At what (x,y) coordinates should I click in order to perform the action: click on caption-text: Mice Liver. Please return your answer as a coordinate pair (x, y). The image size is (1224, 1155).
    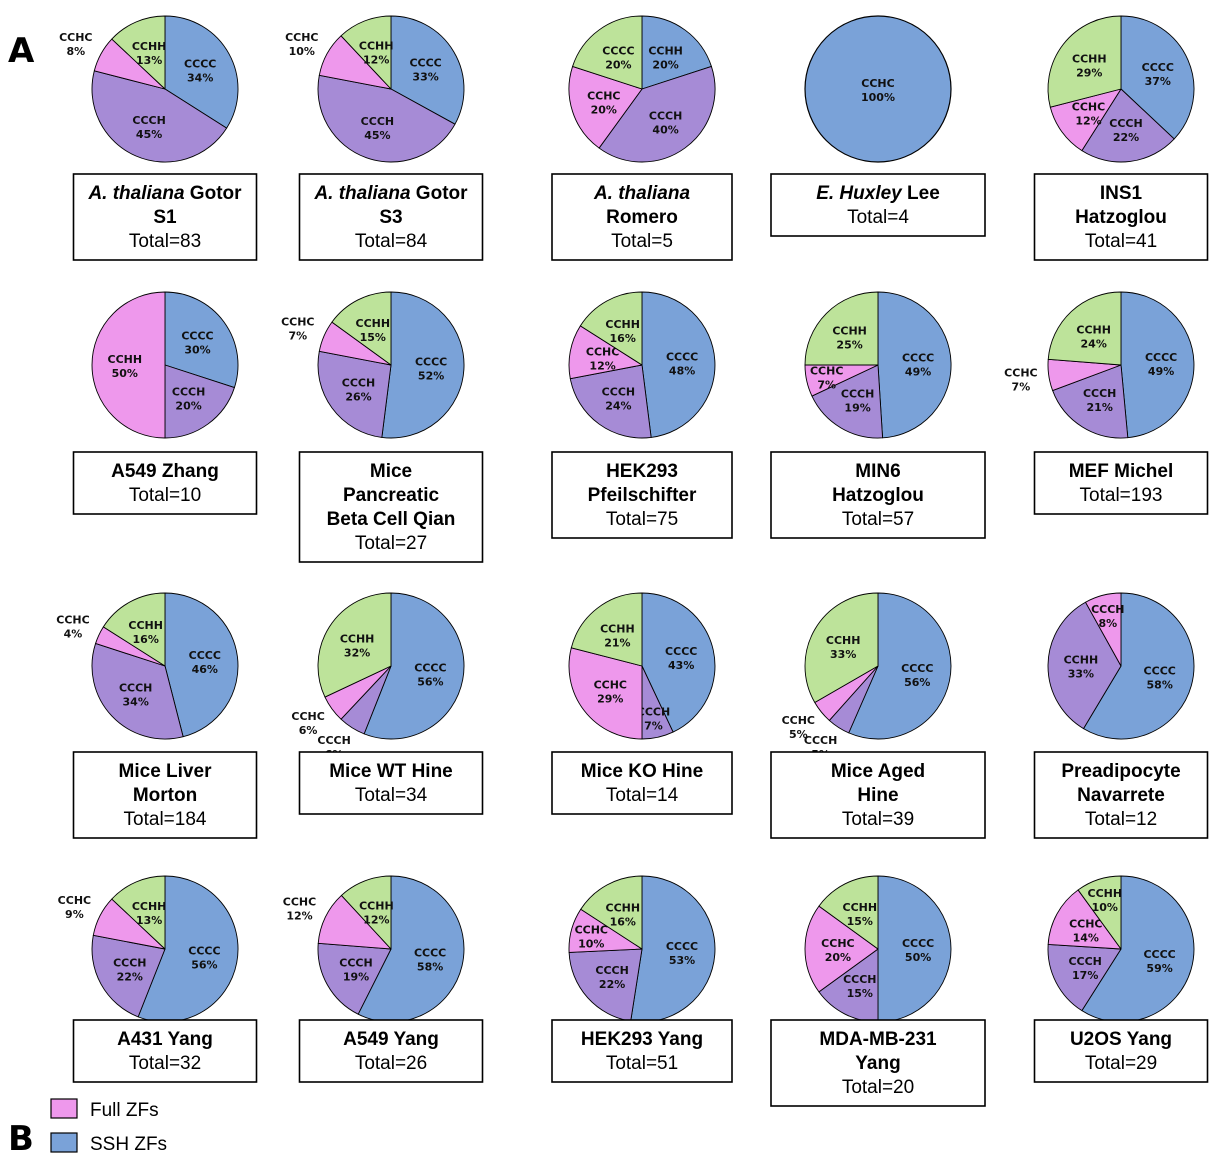
    Looking at the image, I should click on (166, 771).